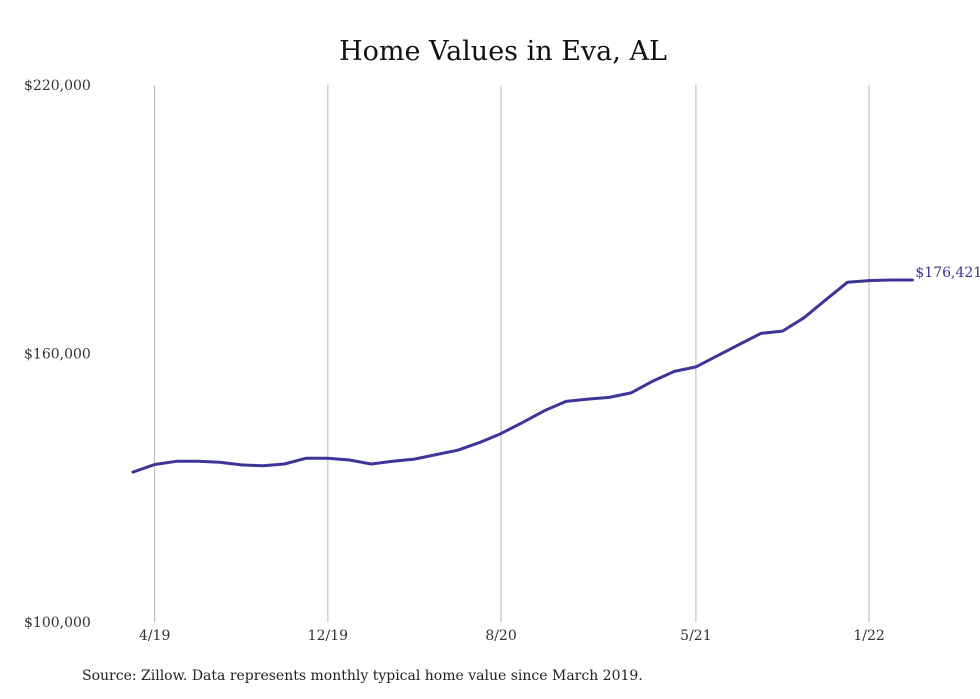  What do you see at coordinates (328, 636) in the screenshot?
I see `x-tick-label: 12/19` at bounding box center [328, 636].